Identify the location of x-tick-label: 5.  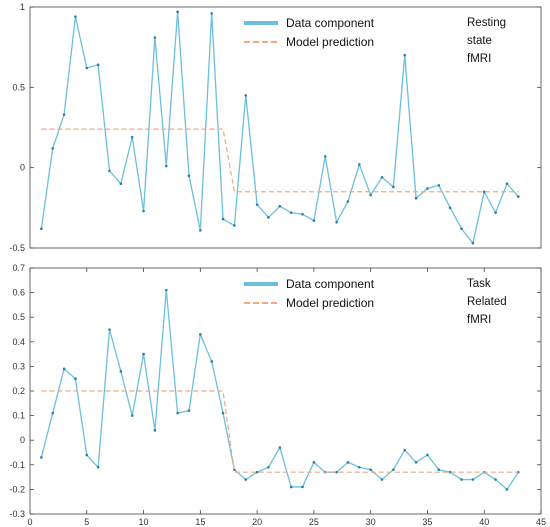
(86, 522).